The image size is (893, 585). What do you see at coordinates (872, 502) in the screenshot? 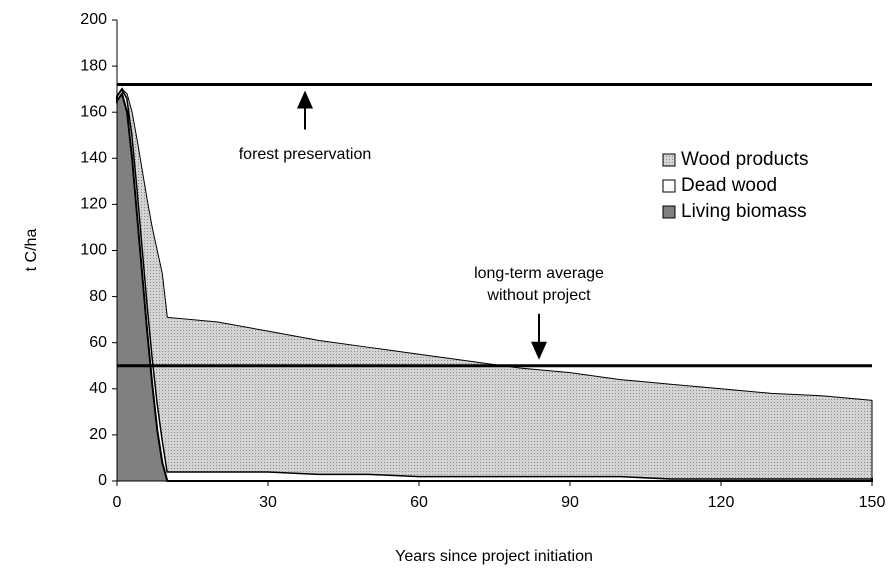
I see `x-tick-label: 150` at bounding box center [872, 502].